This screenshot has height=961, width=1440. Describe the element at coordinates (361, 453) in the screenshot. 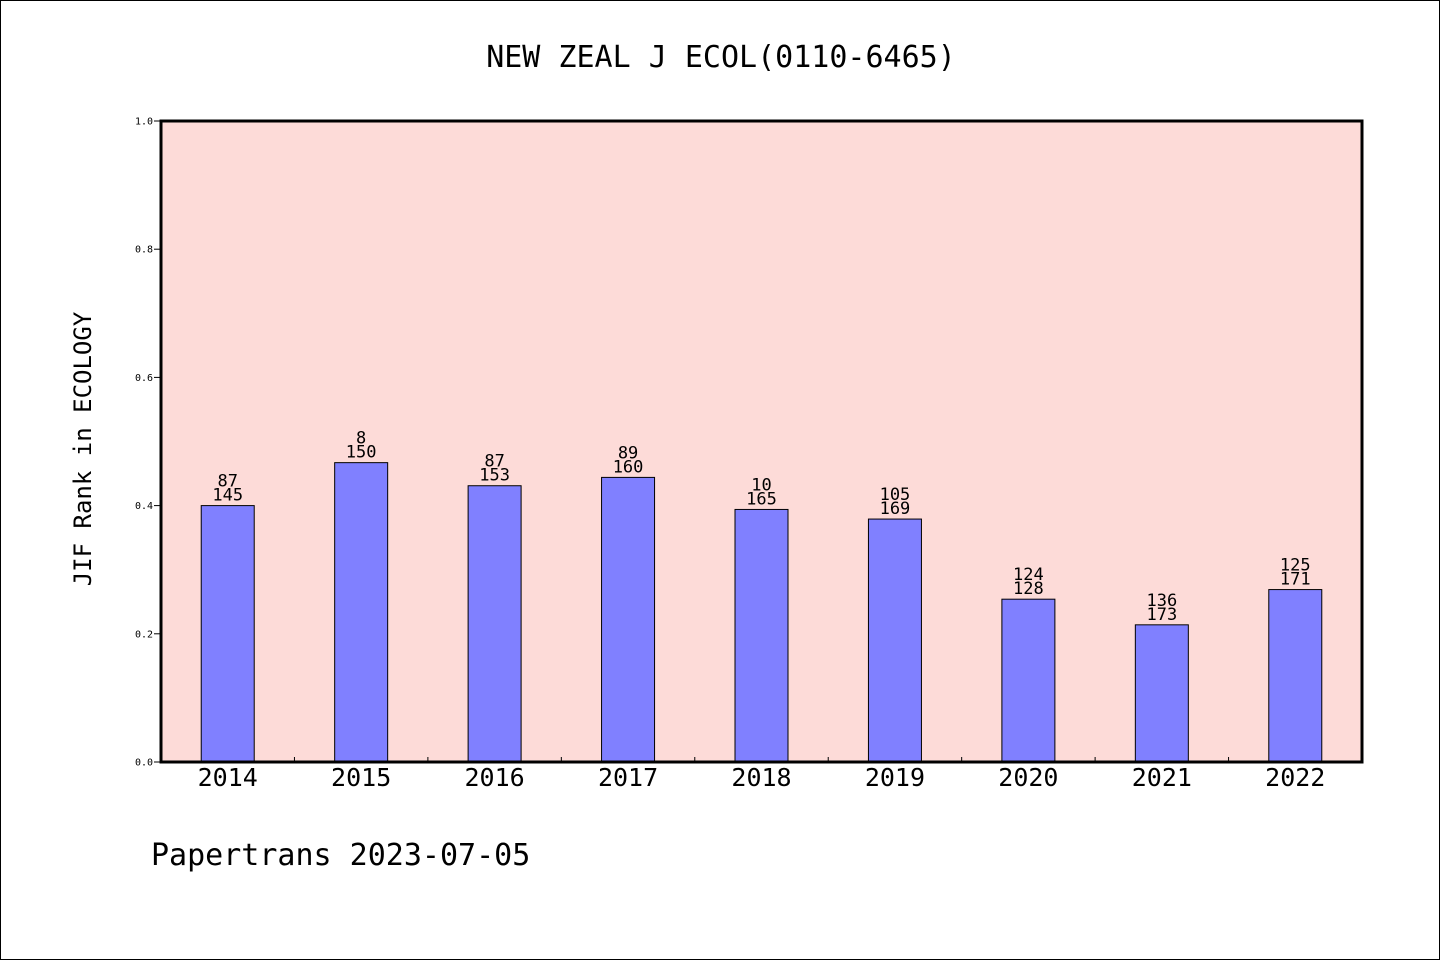

I see `total-label: 150` at that location.